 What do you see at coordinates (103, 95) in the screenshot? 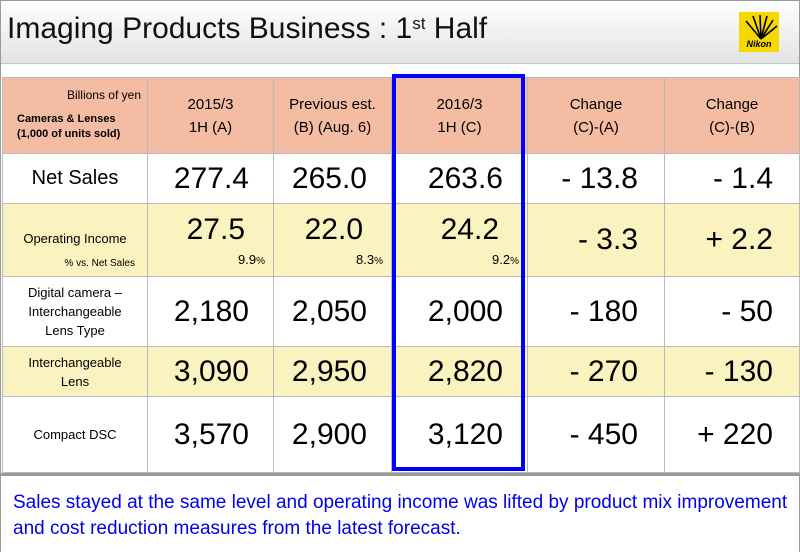
I see `units-label: Billions of yen` at bounding box center [103, 95].